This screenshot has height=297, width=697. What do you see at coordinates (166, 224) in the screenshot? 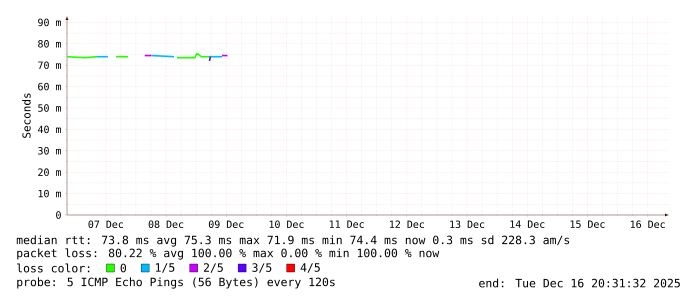
I see `x-tick-label: 08 Dec` at bounding box center [166, 224].